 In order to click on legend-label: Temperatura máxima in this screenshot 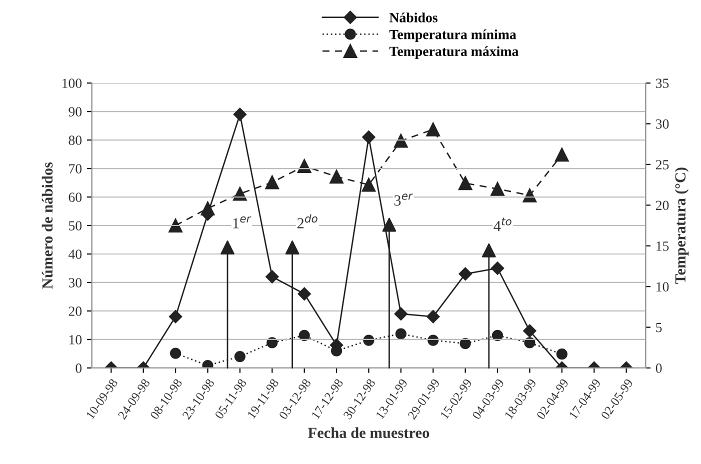, I will do `click(453, 52)`.